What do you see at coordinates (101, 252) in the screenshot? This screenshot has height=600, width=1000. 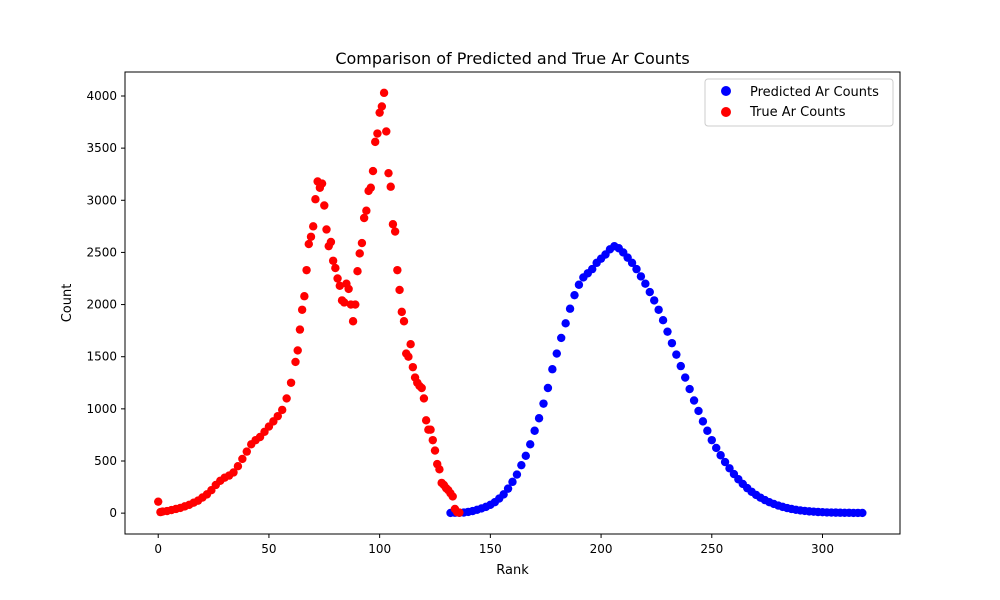 I see `y-tick-label: 2500` at bounding box center [101, 252].